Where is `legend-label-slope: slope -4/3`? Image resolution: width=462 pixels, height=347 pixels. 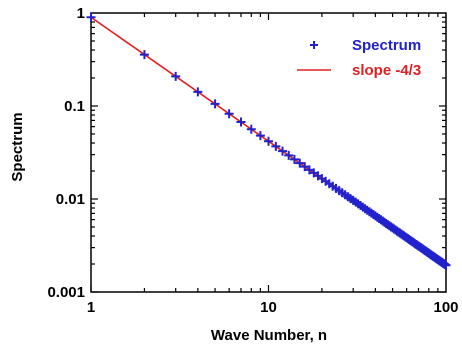
legend-label-slope: slope -4/3 is located at coordinates (386, 70).